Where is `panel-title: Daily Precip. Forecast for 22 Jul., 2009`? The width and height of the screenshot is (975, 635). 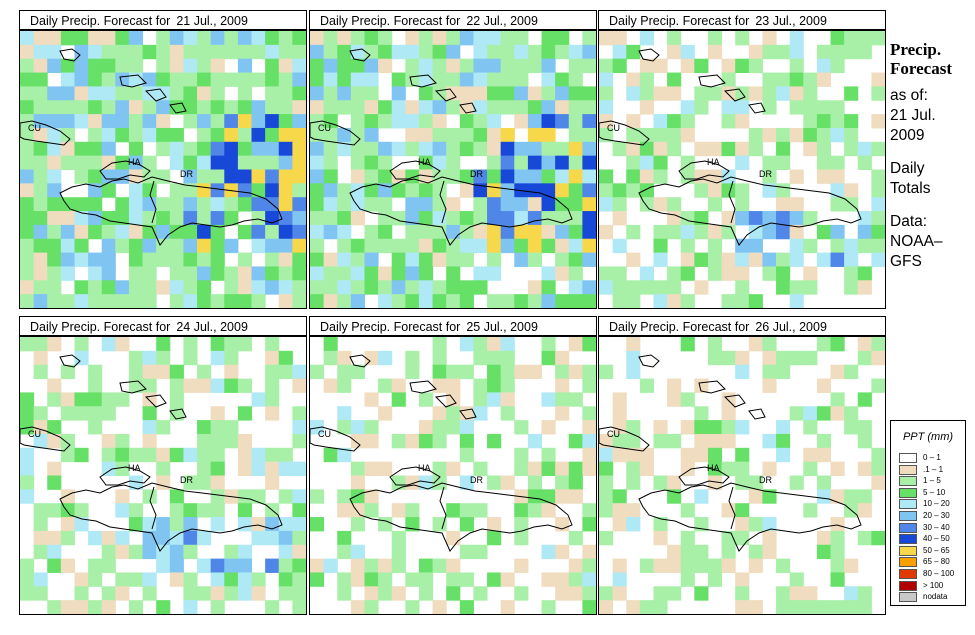 panel-title: Daily Precip. Forecast for 22 Jul., 2009 is located at coordinates (453, 20).